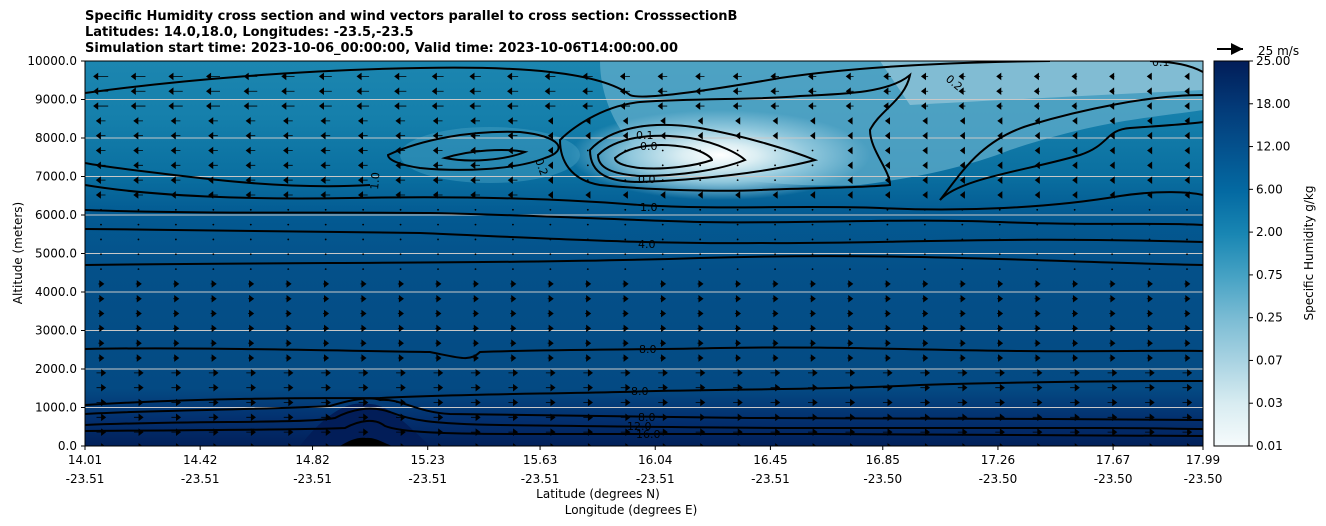  Describe the element at coordinates (644, 217) in the screenshot. I see `contour-1.0-lower` at that location.